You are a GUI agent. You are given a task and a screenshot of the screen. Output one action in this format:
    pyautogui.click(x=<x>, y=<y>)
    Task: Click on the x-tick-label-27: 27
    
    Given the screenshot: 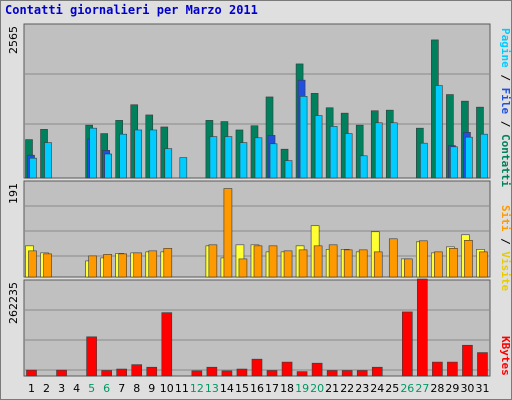 What is the action you would take?
    pyautogui.click(x=422, y=388)
    